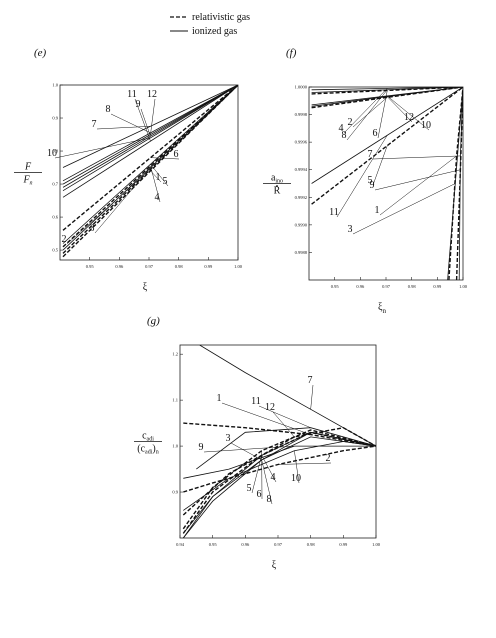 The height and width of the screenshot is (638, 496). Describe the element at coordinates (55, 151) in the screenshot. I see `y-tick-label: 0.8` at that location.